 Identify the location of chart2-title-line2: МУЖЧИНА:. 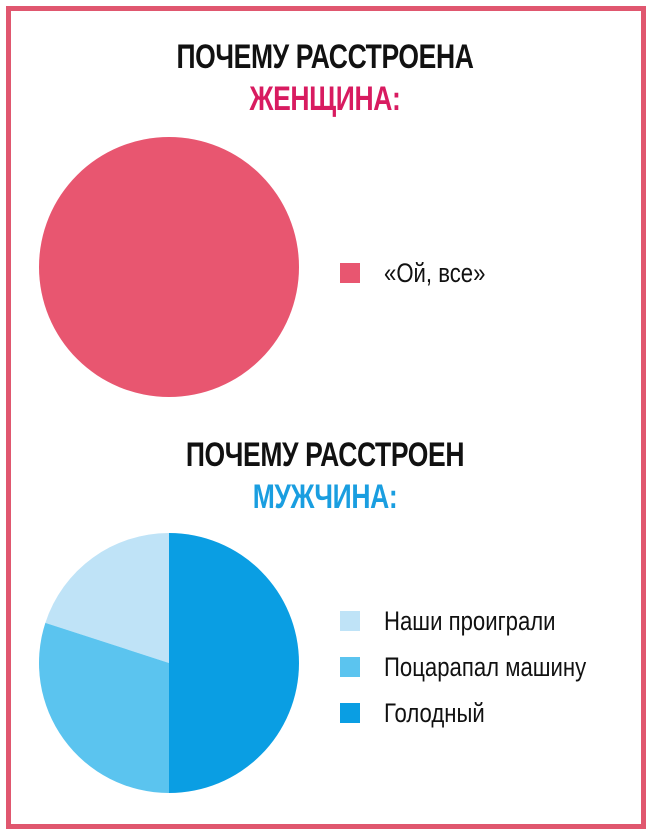
(325, 497).